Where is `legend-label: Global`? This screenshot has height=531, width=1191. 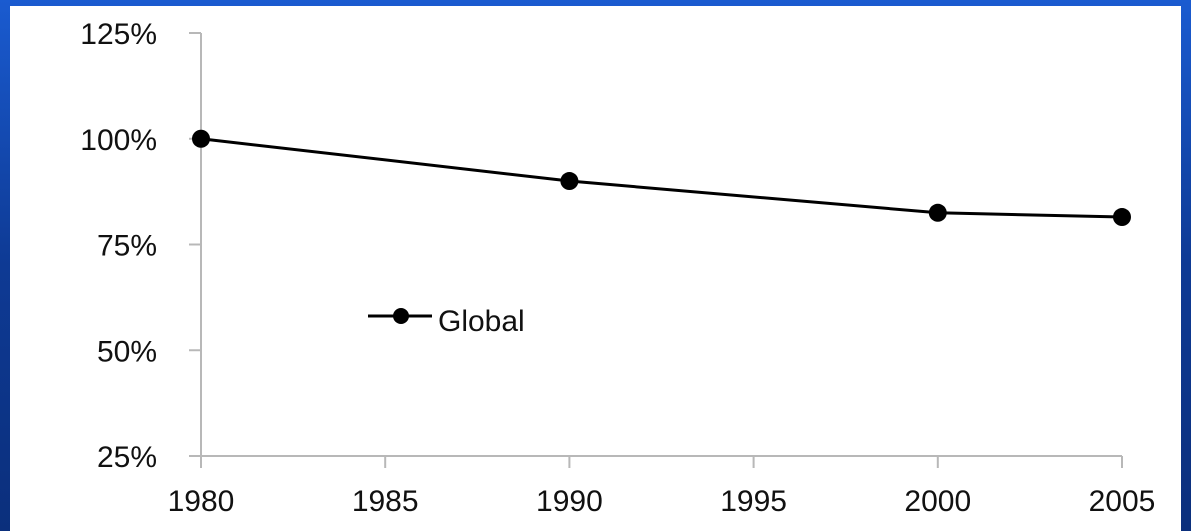
legend-label: Global is located at coordinates (481, 321).